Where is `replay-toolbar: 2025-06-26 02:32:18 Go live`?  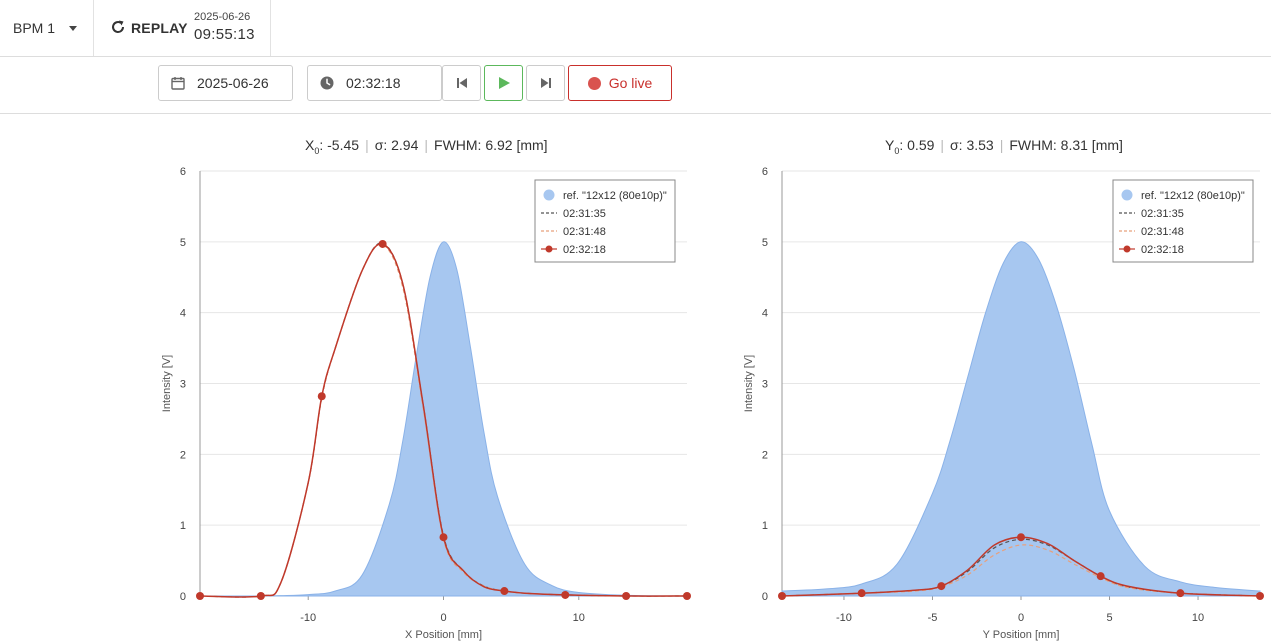
replay-toolbar: 2025-06-26 02:32:18 Go live is located at coordinates (635, 85).